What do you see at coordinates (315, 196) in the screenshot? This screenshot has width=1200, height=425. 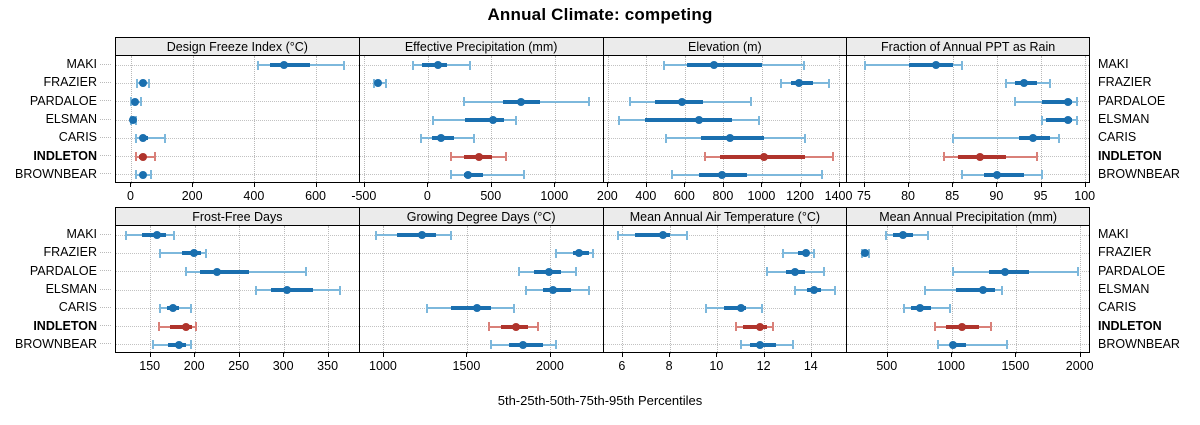 I see `axis-tick-label: 600` at bounding box center [315, 196].